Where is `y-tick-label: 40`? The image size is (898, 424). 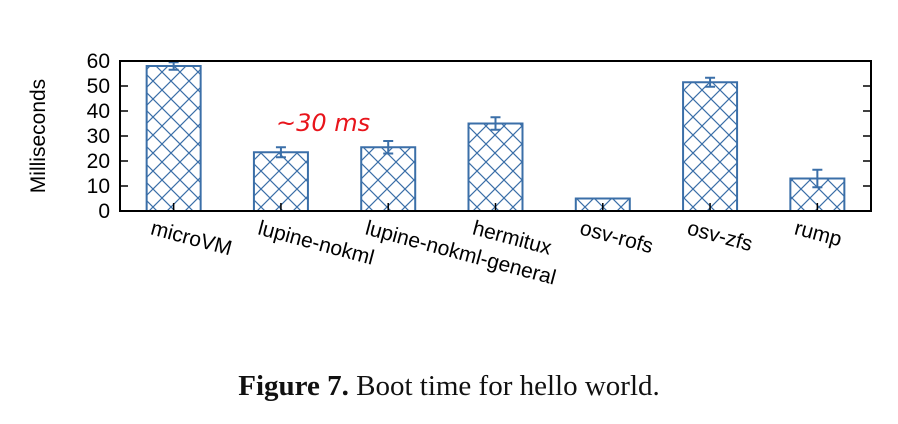
y-tick-label: 40 is located at coordinates (98, 111).